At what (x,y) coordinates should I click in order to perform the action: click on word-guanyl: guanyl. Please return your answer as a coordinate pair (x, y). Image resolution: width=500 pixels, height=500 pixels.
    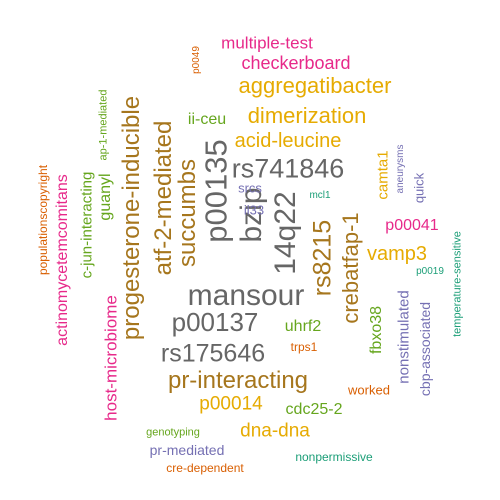
    Looking at the image, I should click on (105, 197).